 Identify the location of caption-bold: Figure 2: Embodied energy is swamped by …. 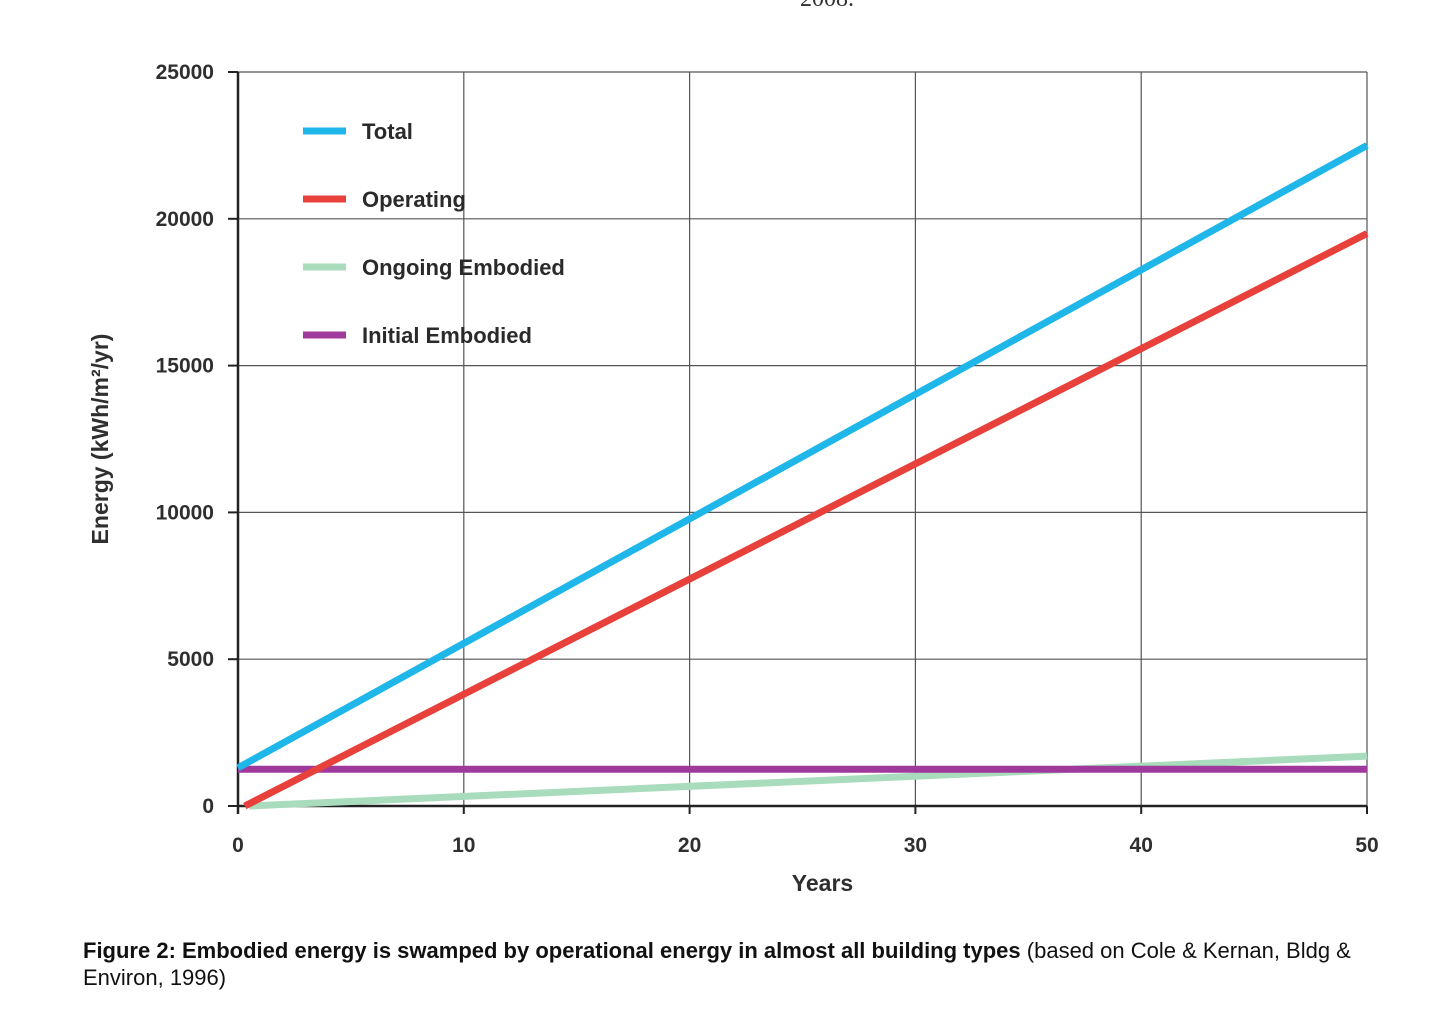
(552, 950).